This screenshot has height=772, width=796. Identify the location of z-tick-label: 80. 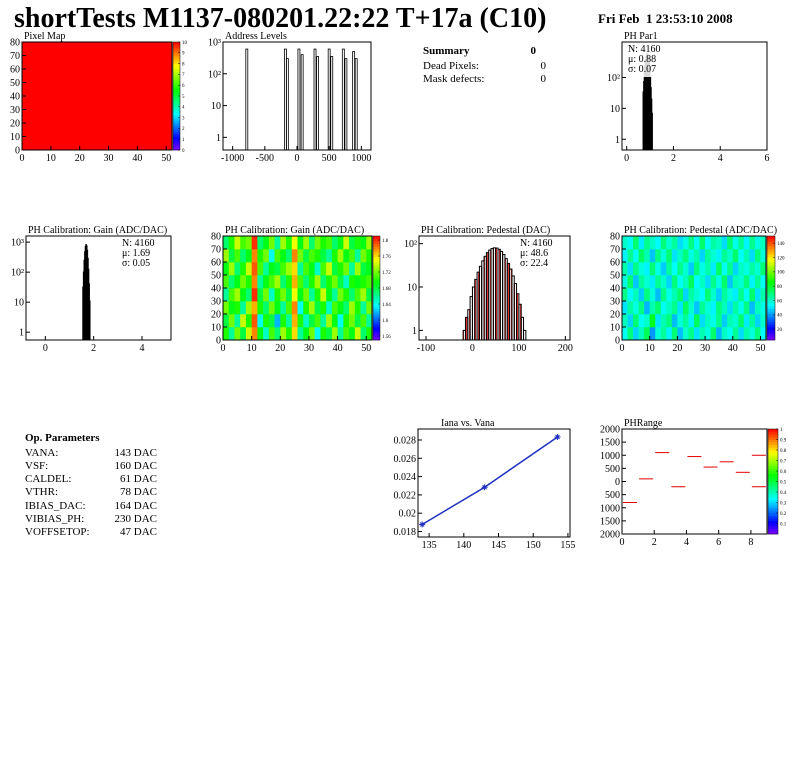
(780, 287).